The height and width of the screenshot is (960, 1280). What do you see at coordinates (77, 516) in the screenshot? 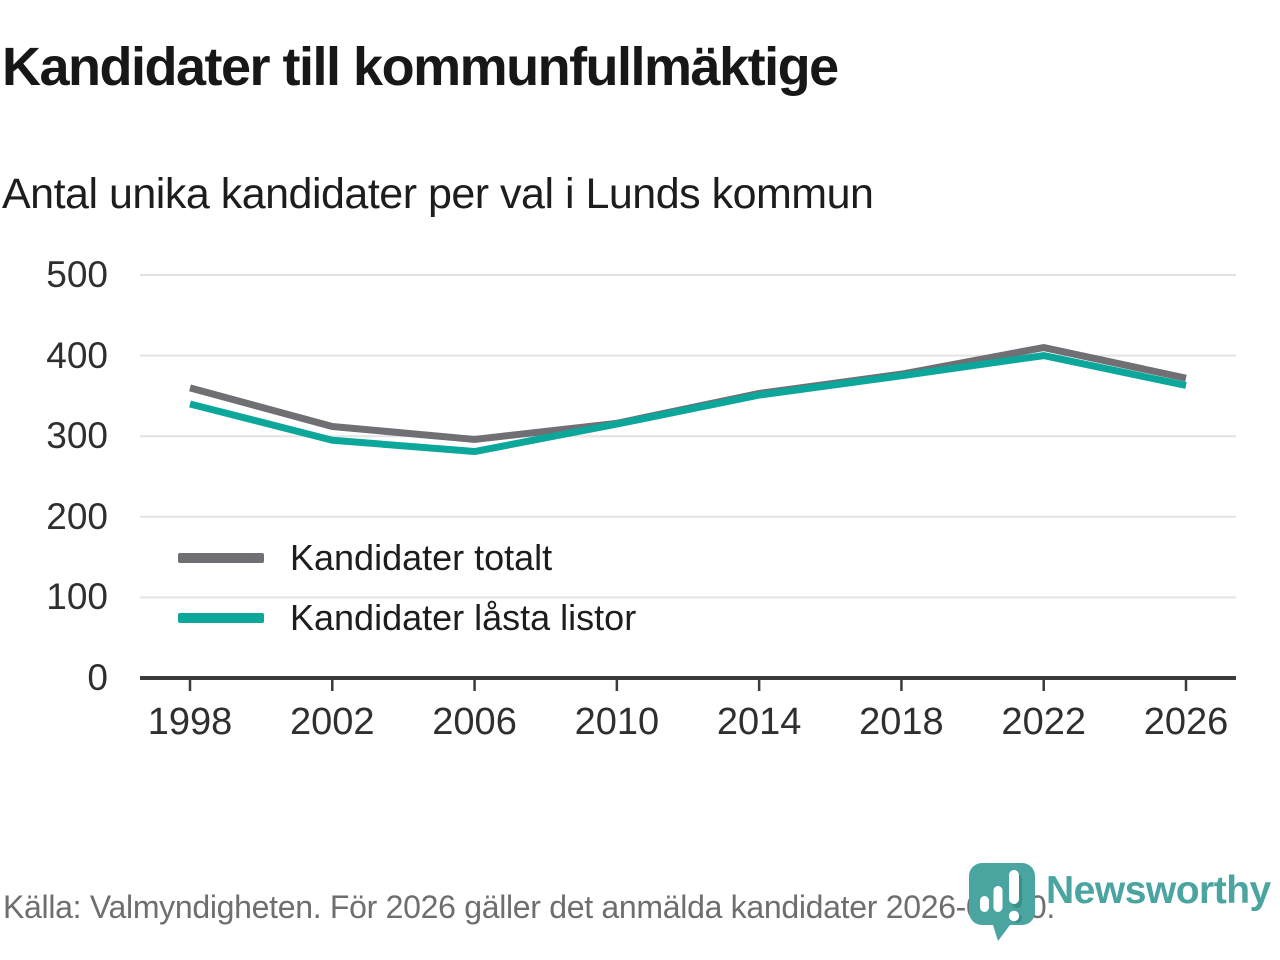
I see `y-axis-label-200: 200` at bounding box center [77, 516].